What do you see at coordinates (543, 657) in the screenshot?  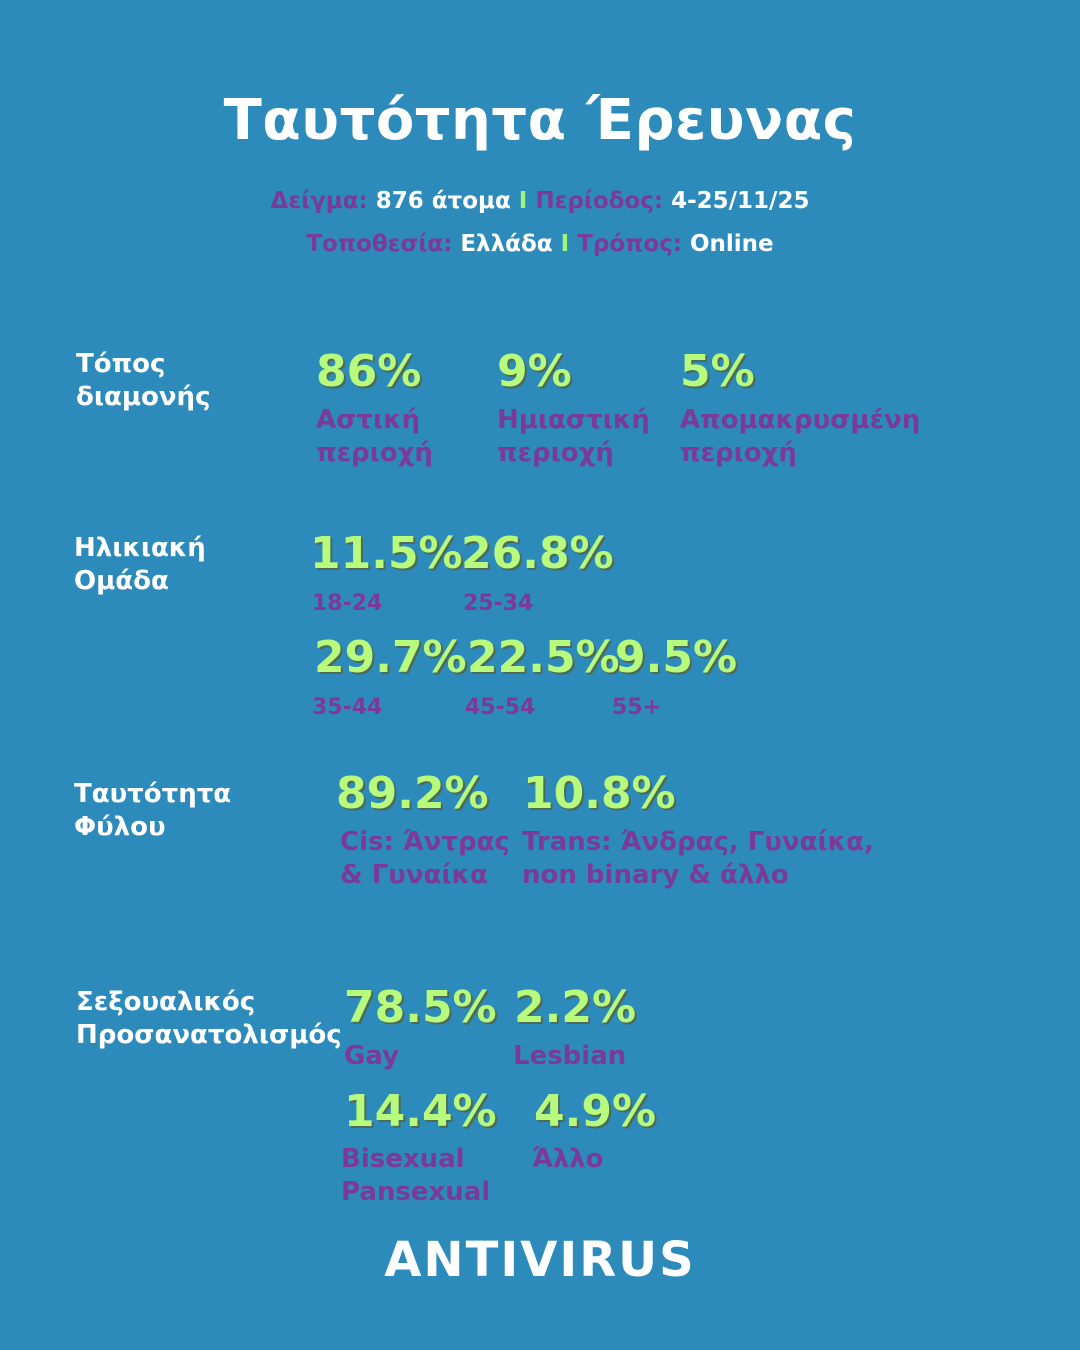 I see `stat-percent: 22.5%` at bounding box center [543, 657].